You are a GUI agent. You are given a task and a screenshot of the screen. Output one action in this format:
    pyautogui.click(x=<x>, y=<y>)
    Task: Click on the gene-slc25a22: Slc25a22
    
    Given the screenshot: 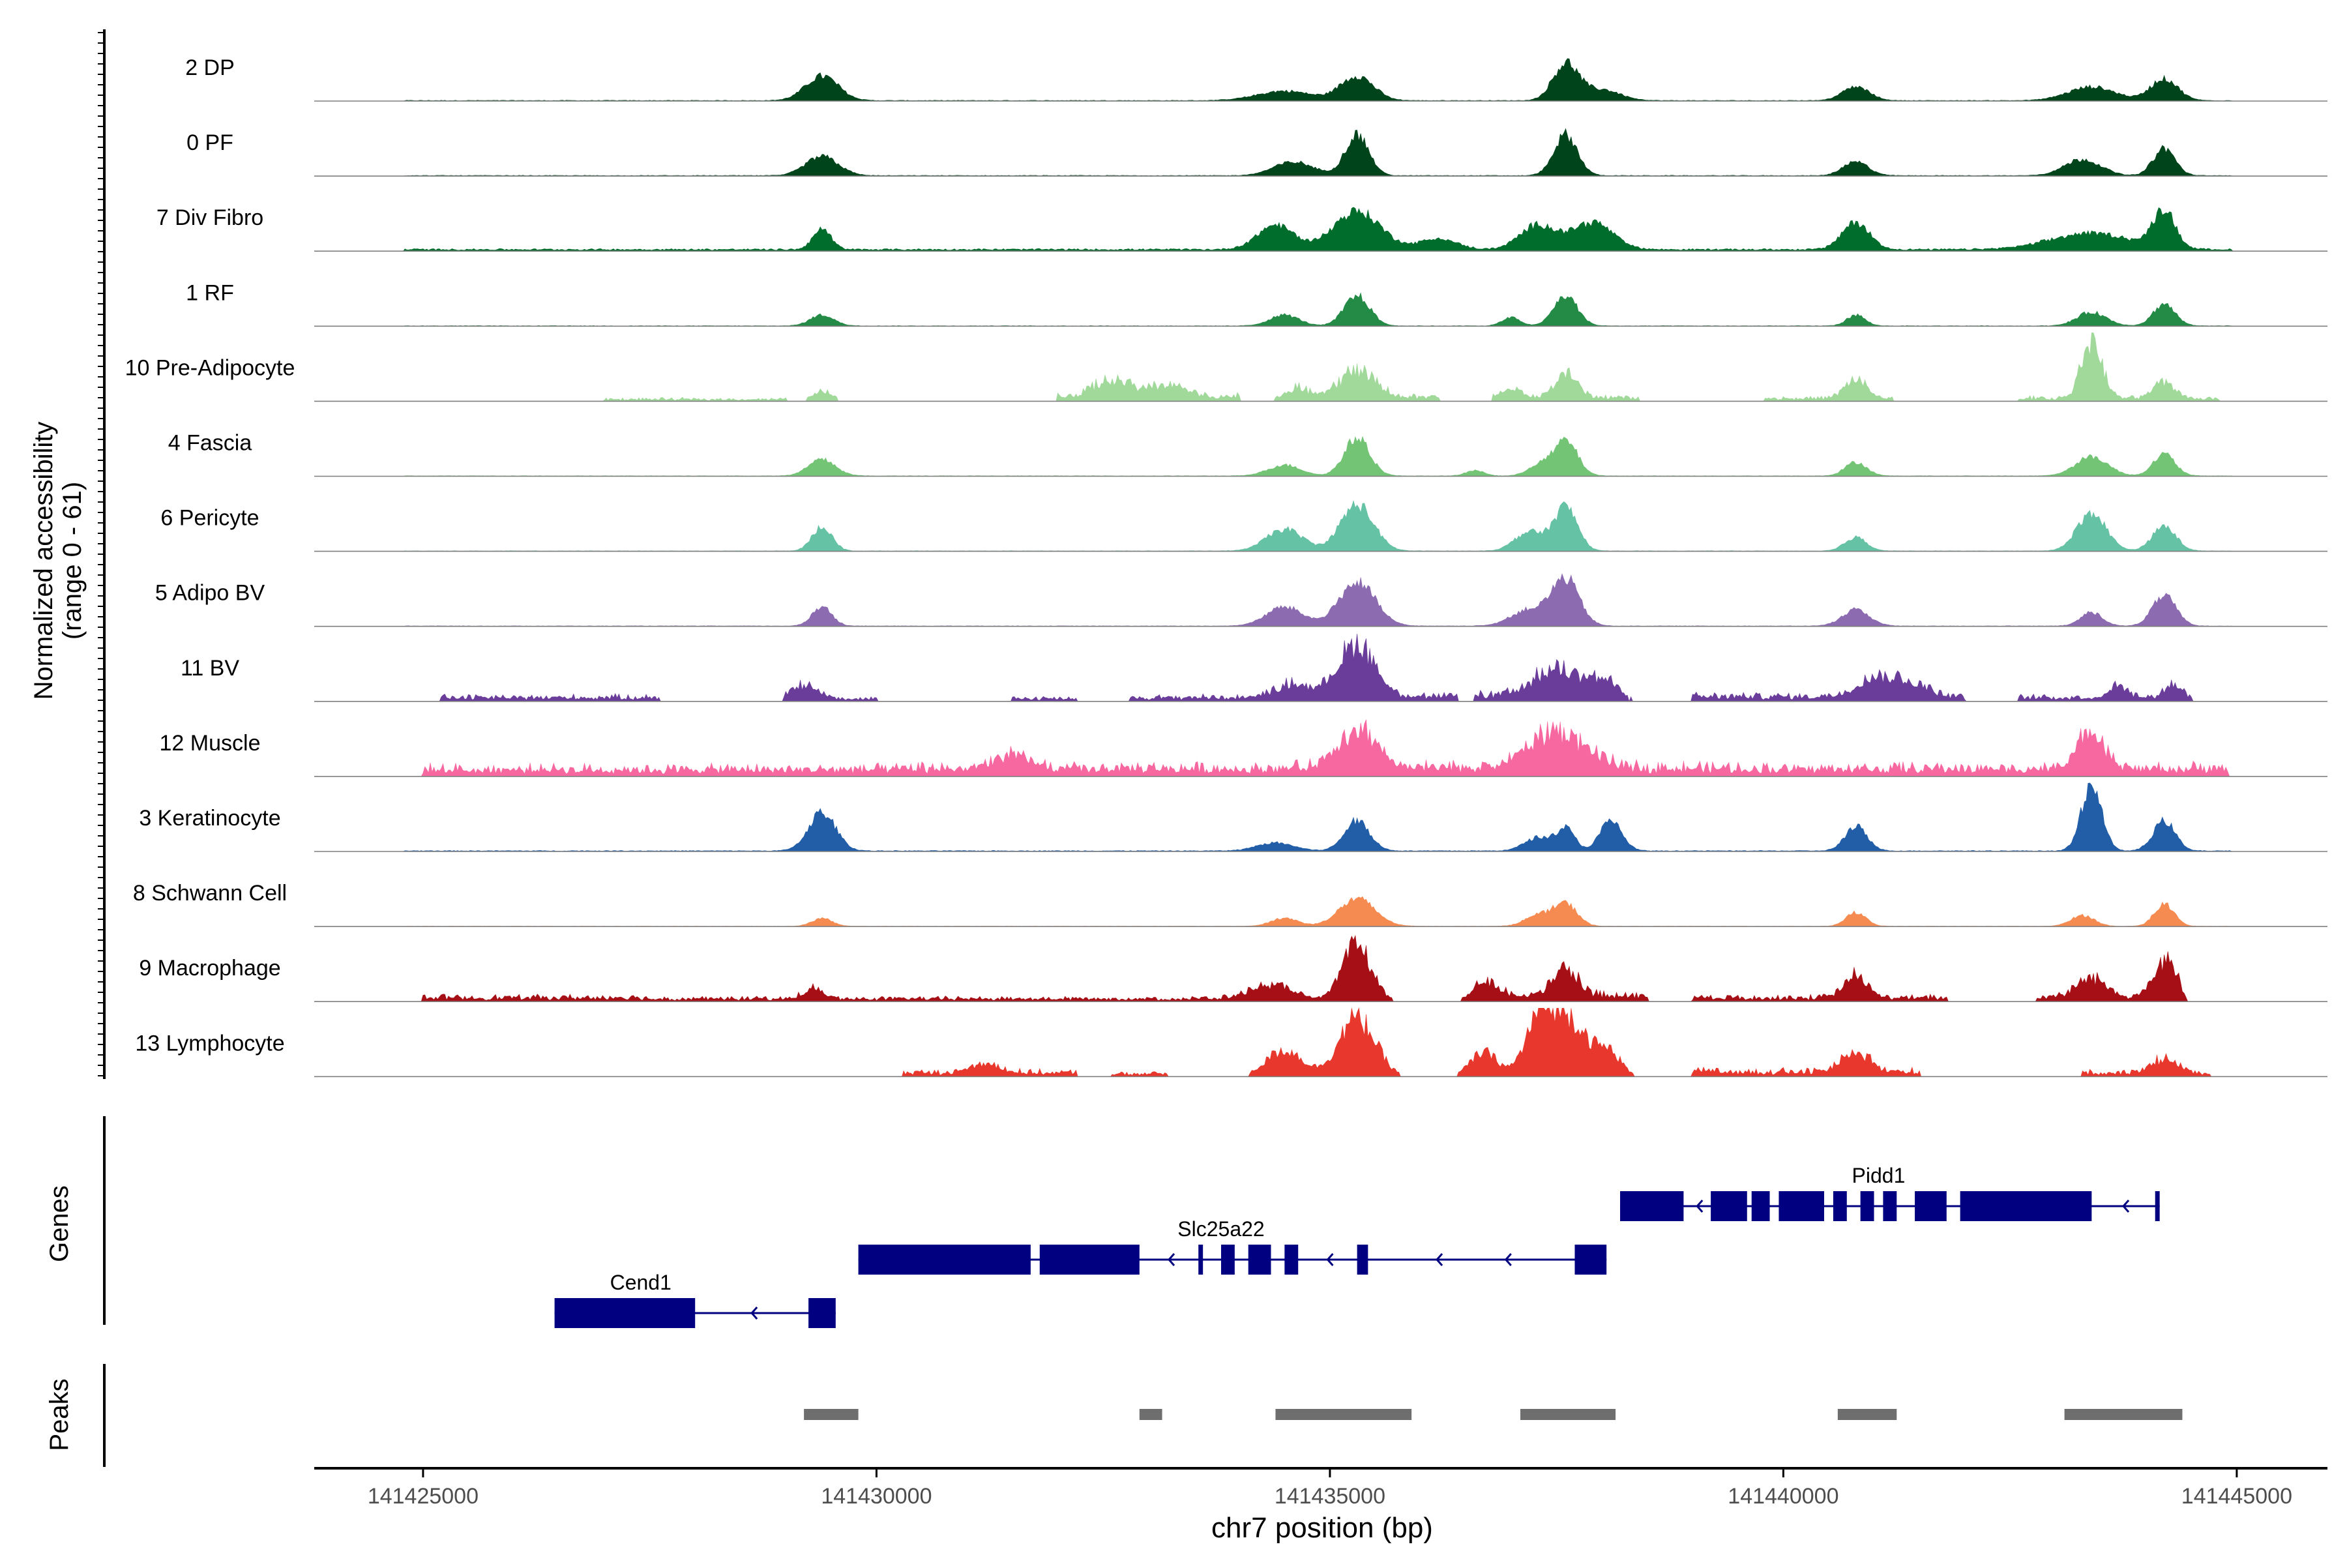 What is the action you would take?
    pyautogui.click(x=1232, y=1246)
    